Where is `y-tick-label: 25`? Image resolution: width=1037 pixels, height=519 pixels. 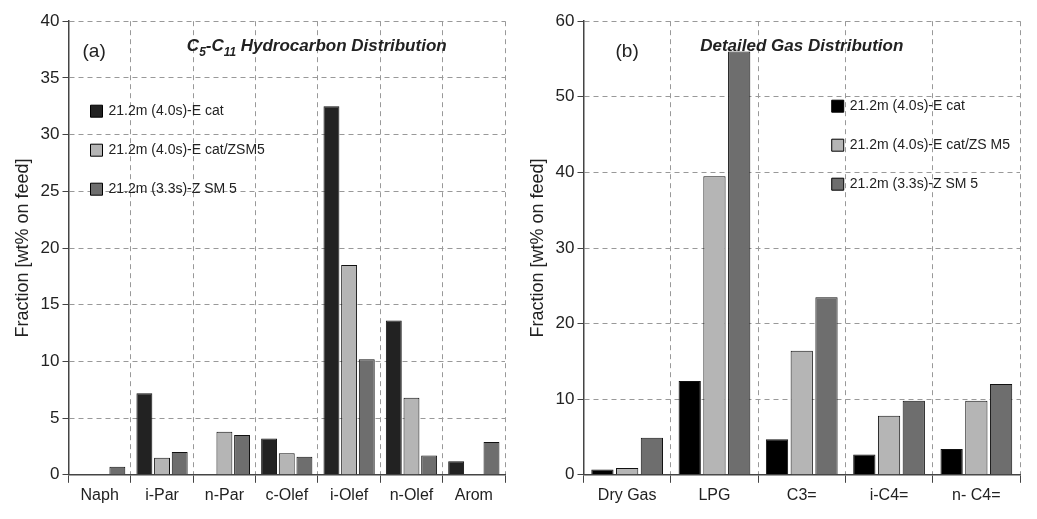 y-tick-label: 25 is located at coordinates (50, 190).